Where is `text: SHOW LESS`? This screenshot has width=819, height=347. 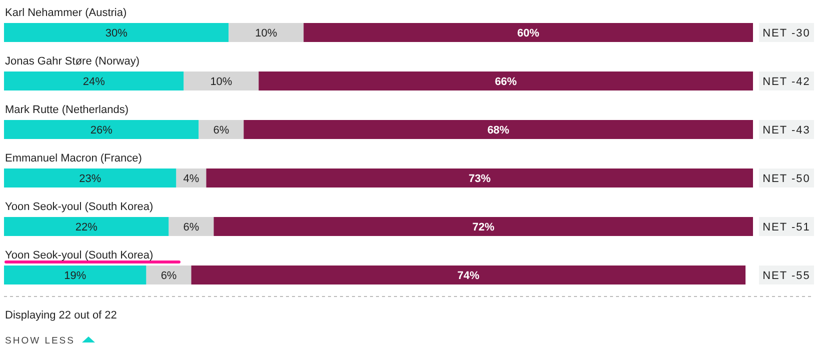
text: SHOW LESS is located at coordinates (40, 341).